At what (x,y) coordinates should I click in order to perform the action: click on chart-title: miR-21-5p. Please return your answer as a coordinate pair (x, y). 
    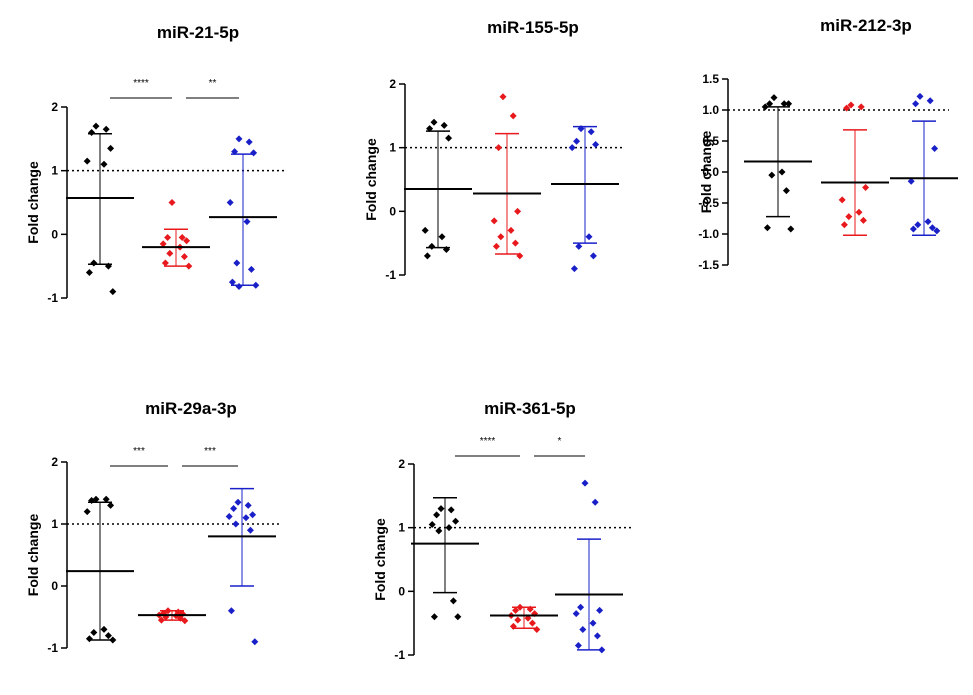
    Looking at the image, I should click on (198, 32).